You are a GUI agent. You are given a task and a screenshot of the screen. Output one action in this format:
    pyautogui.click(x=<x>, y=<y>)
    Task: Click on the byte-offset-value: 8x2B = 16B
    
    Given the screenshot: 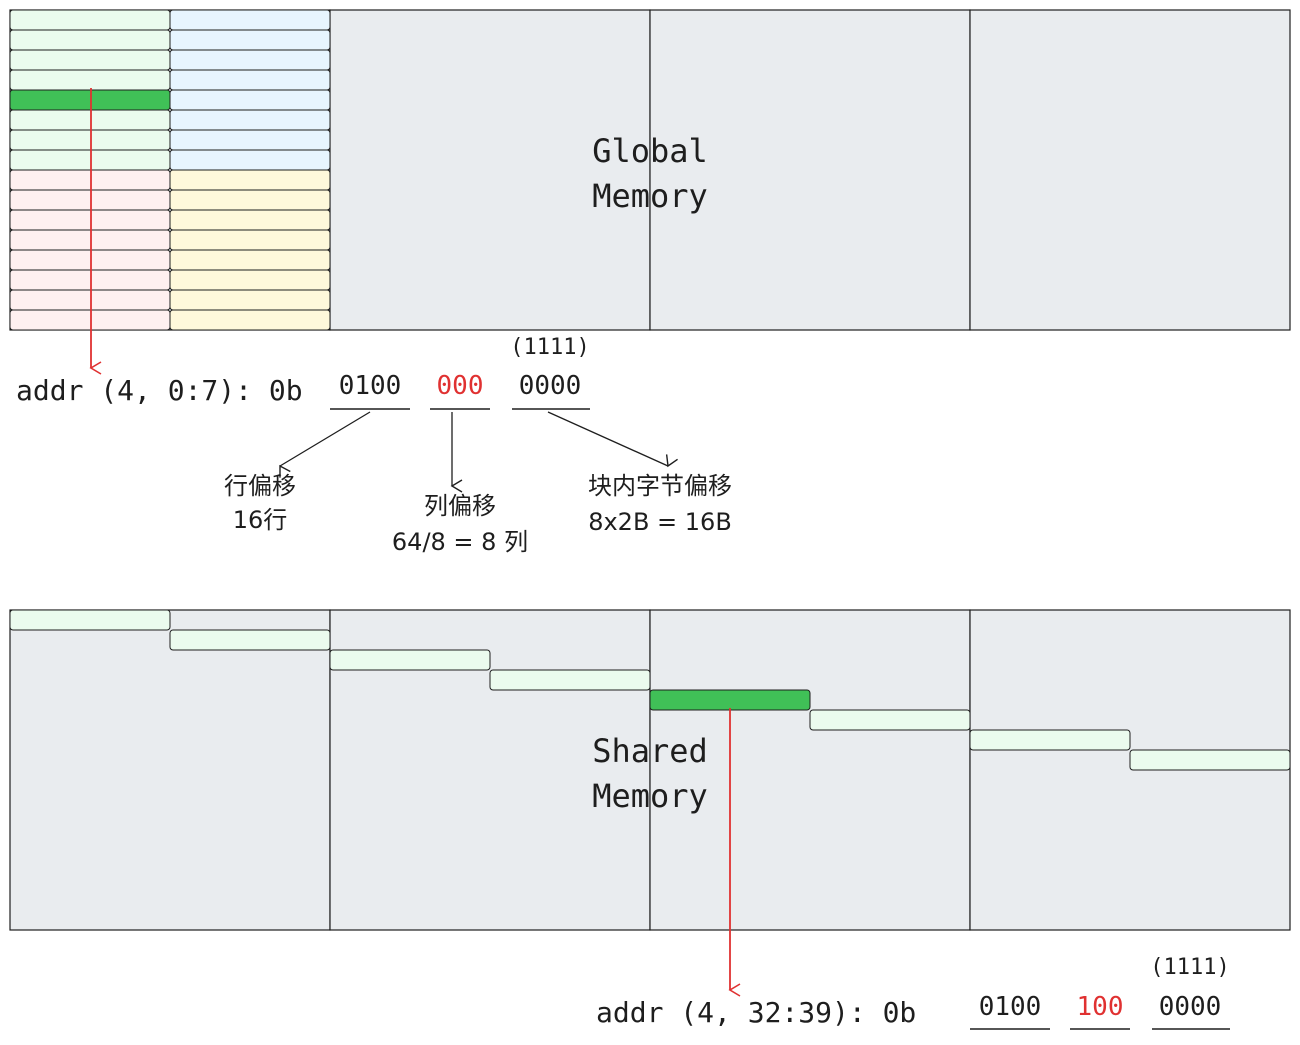 What is the action you would take?
    pyautogui.click(x=660, y=522)
    